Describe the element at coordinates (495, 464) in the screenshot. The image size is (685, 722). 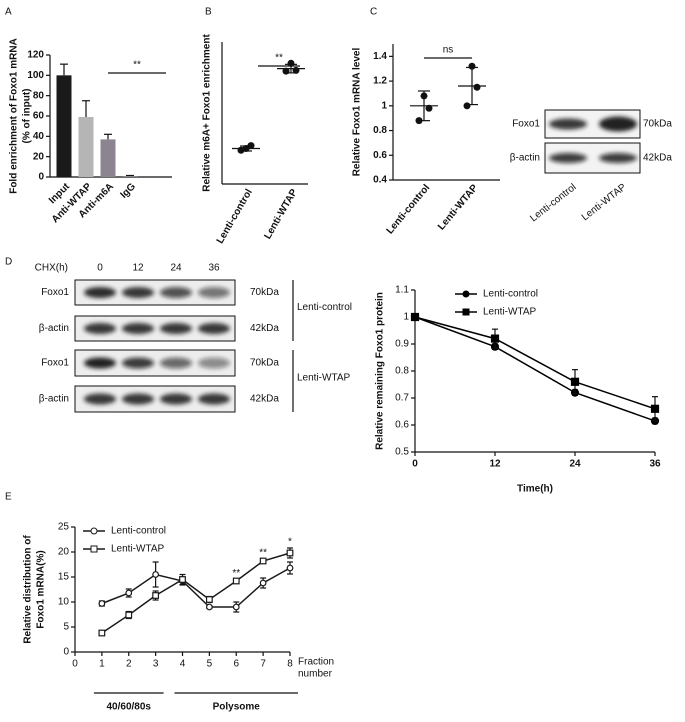
I see `x-tick-label: 12` at that location.